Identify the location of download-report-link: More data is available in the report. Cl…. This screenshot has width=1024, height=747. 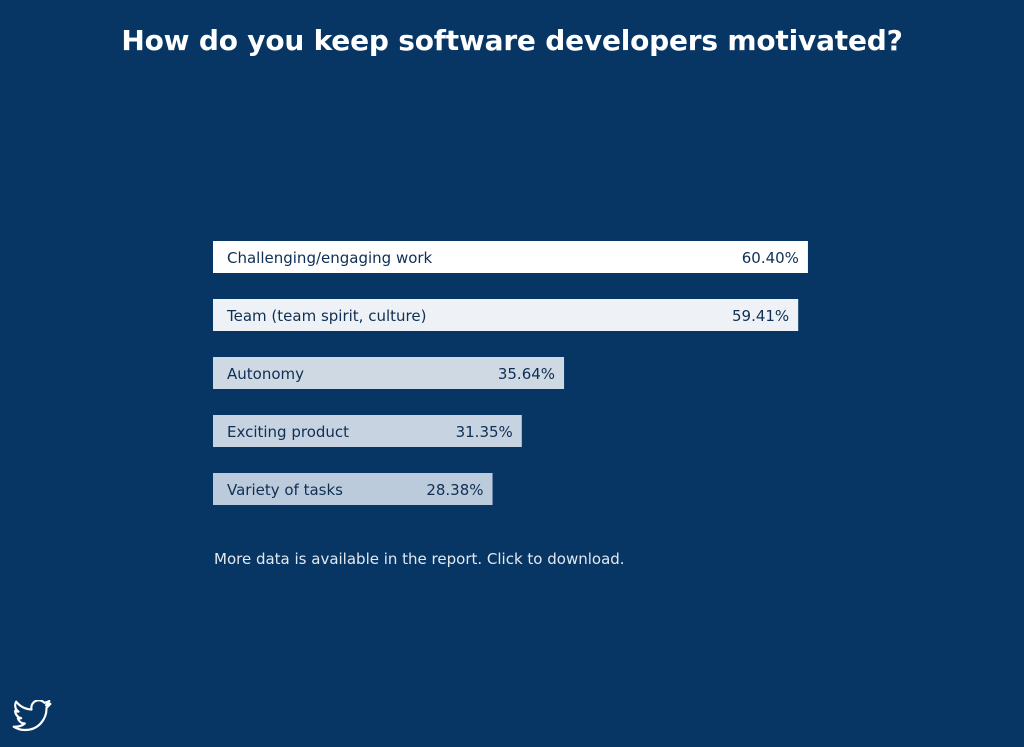
(419, 559).